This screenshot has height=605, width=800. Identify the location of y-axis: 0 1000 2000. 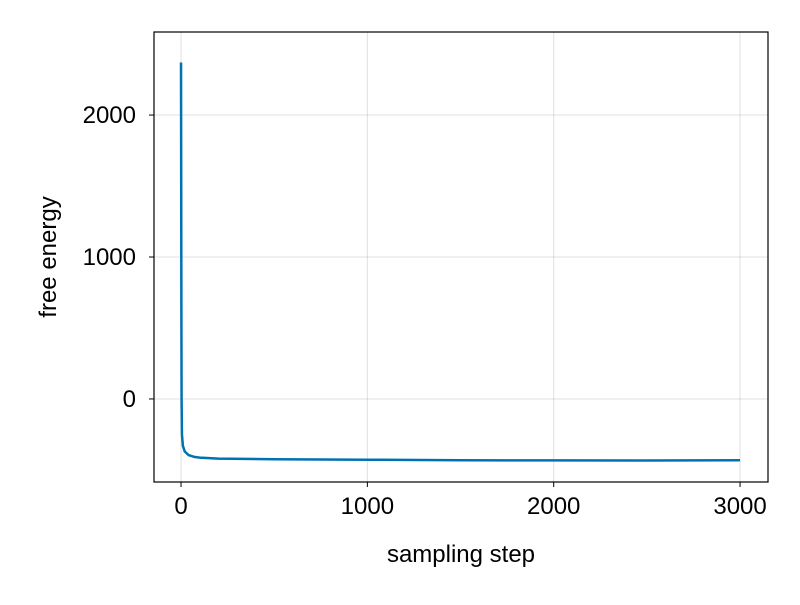
(118, 257).